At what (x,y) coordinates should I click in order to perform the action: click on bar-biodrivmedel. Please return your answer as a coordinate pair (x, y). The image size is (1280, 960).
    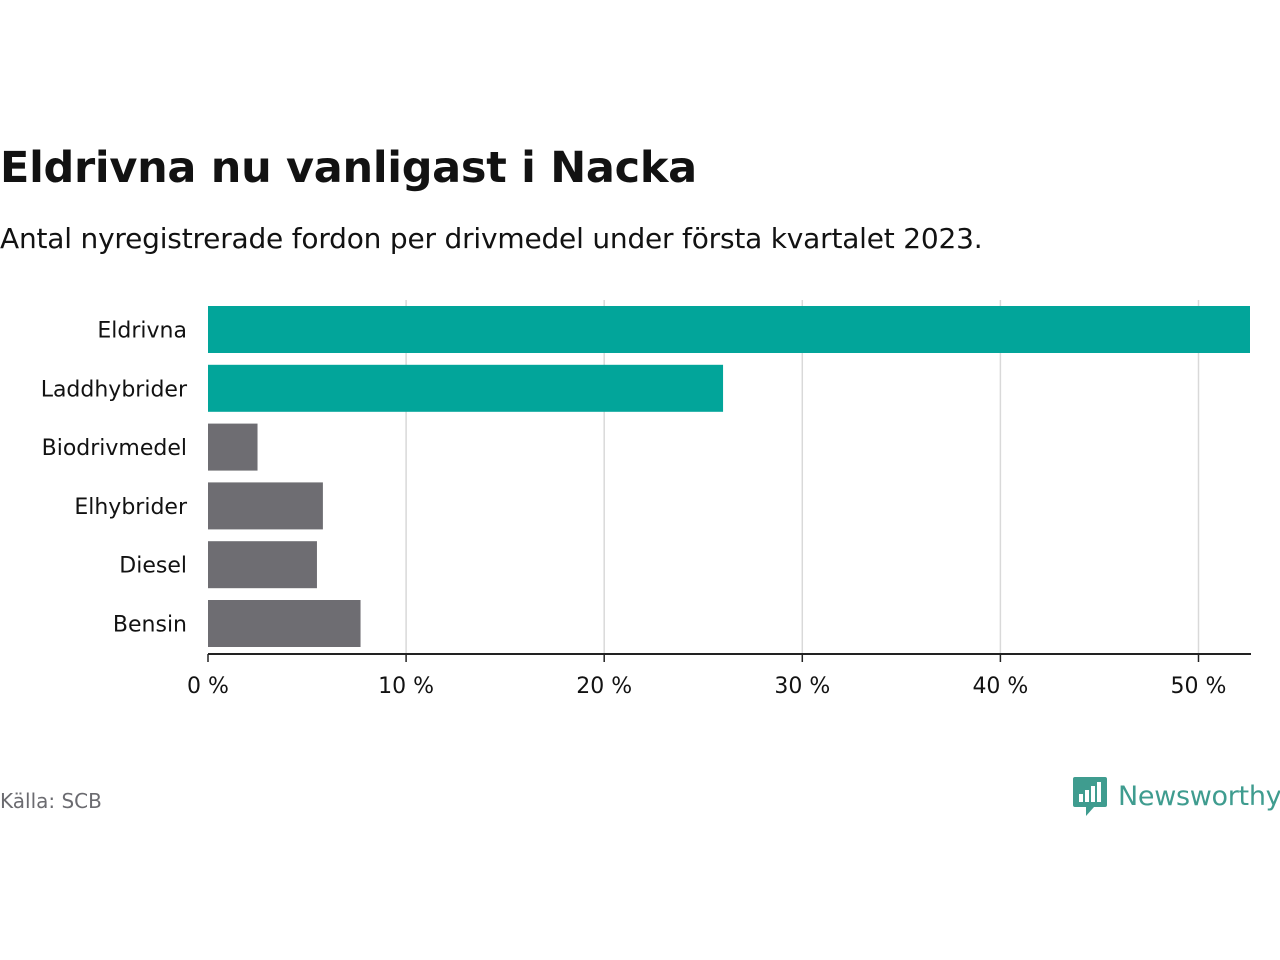
    Looking at the image, I should click on (233, 447).